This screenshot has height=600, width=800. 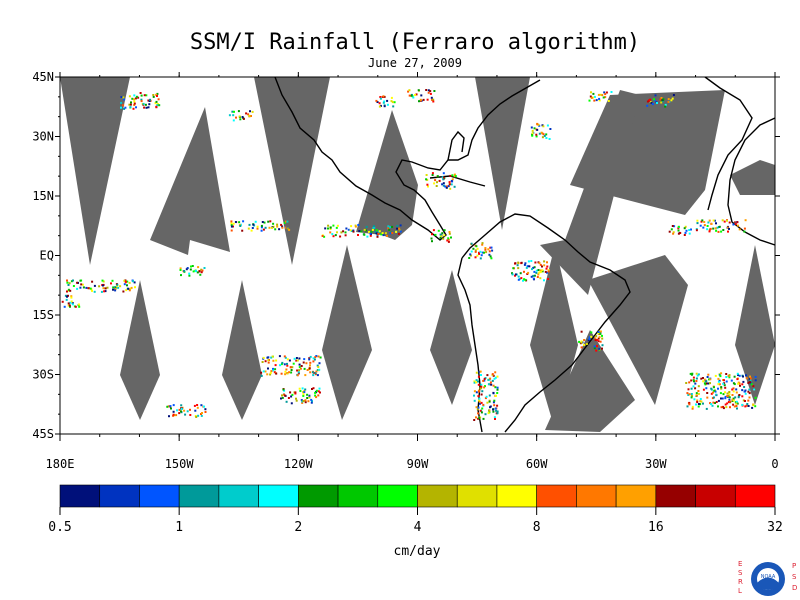 What do you see at coordinates (656, 527) in the screenshot?
I see `colorbar-tick-label: 16` at bounding box center [656, 527].